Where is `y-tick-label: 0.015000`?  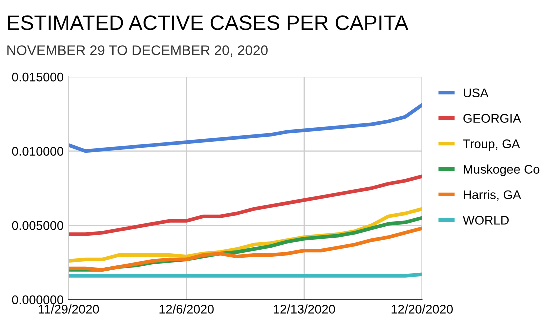 y-tick-label: 0.015000 is located at coordinates (38, 77).